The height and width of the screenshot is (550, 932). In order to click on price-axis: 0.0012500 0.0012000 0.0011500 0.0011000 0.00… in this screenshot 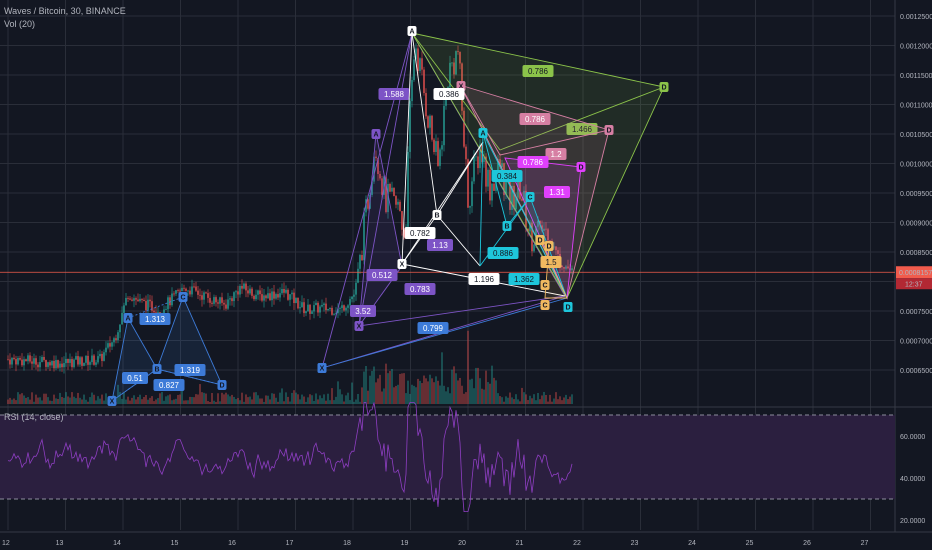, I will do `click(914, 194)`.